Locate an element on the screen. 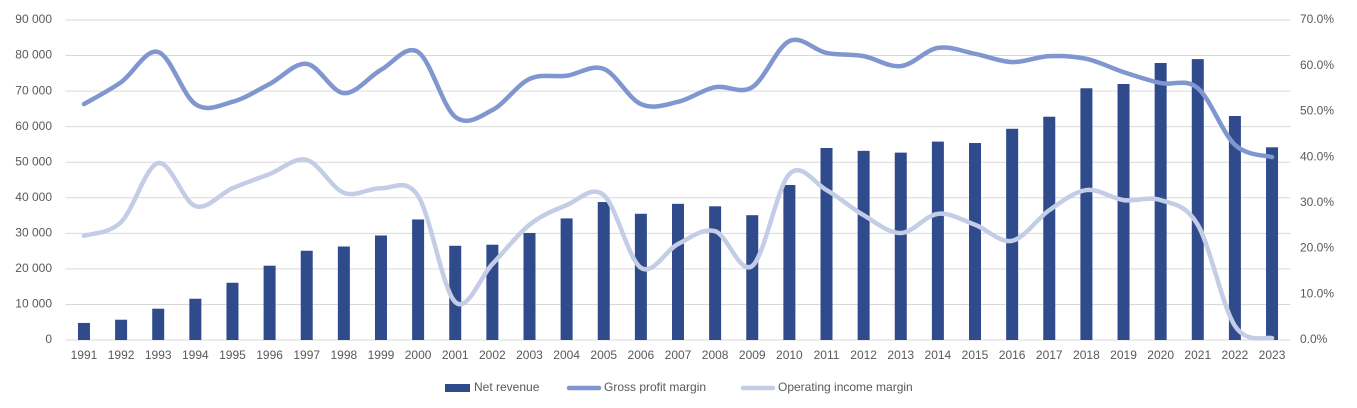 This screenshot has height=408, width=1357. x-tick-label: 1995 is located at coordinates (232, 355).